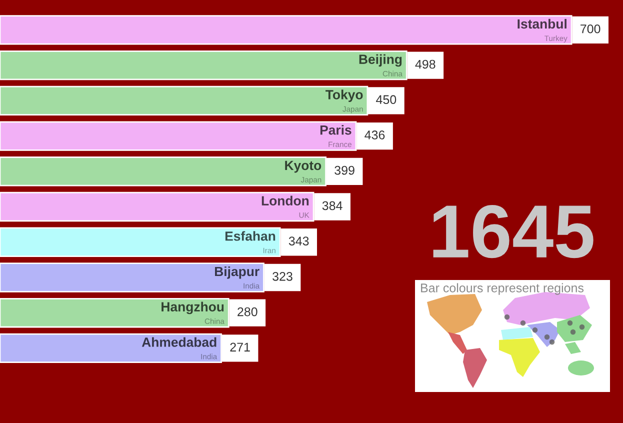  I want to click on data-label: 498, so click(425, 64).